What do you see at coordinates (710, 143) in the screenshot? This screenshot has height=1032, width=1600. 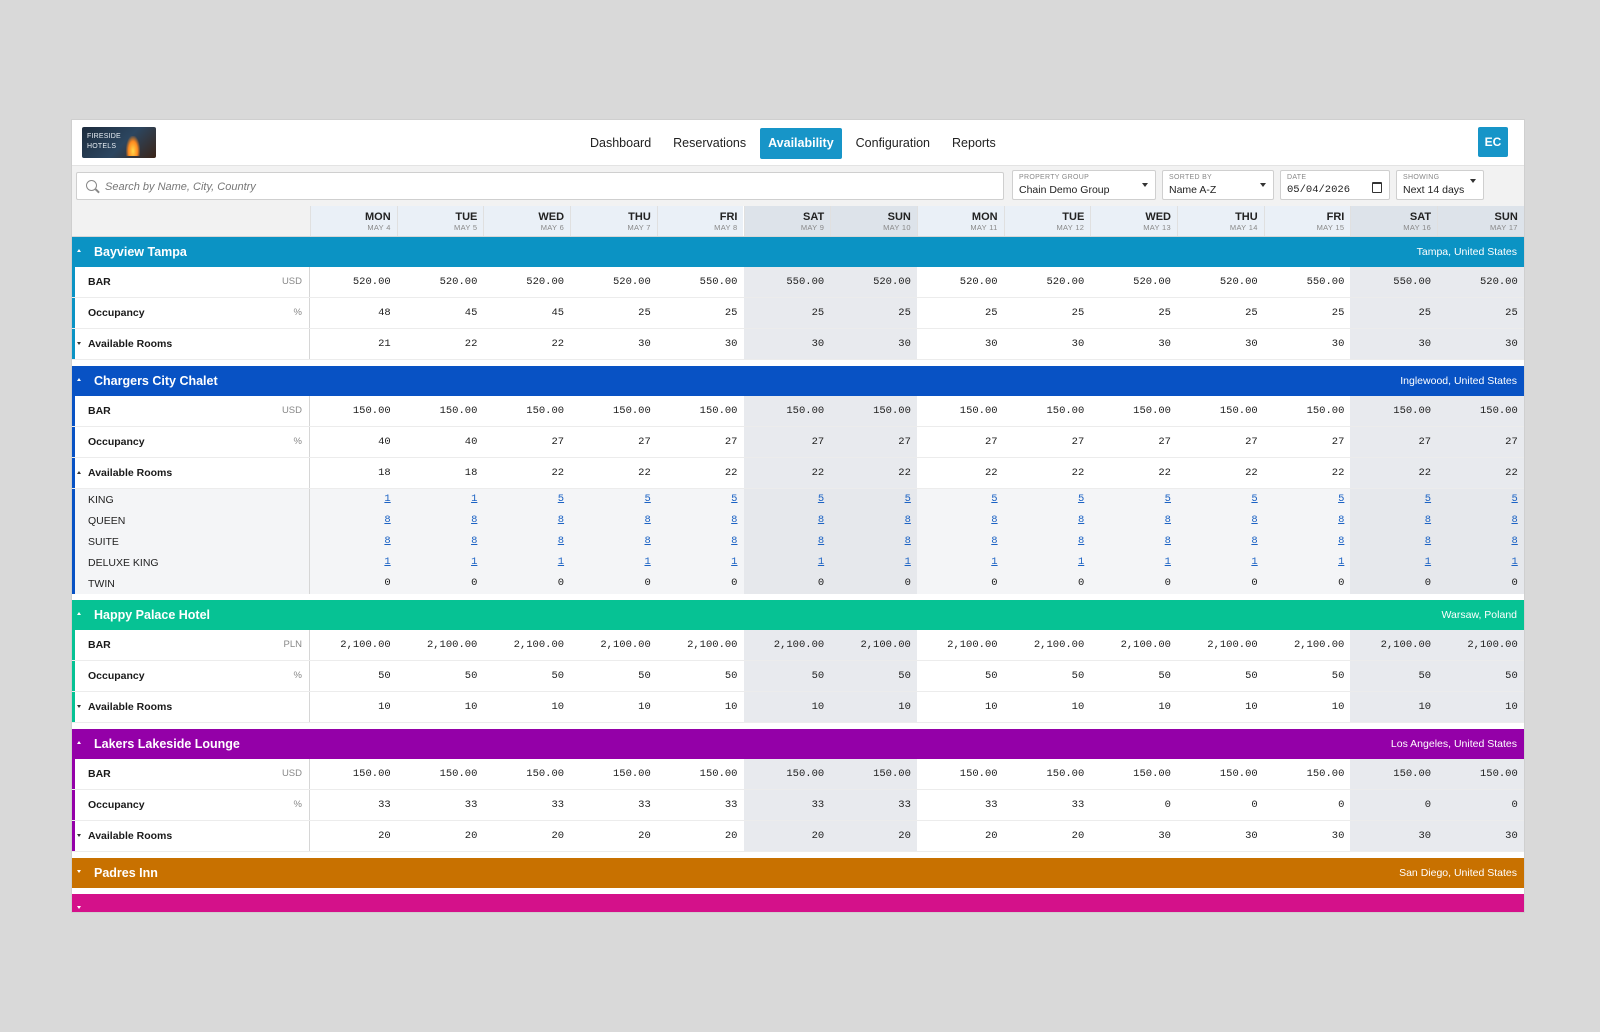 I see `nav-reservations: Reservations` at bounding box center [710, 143].